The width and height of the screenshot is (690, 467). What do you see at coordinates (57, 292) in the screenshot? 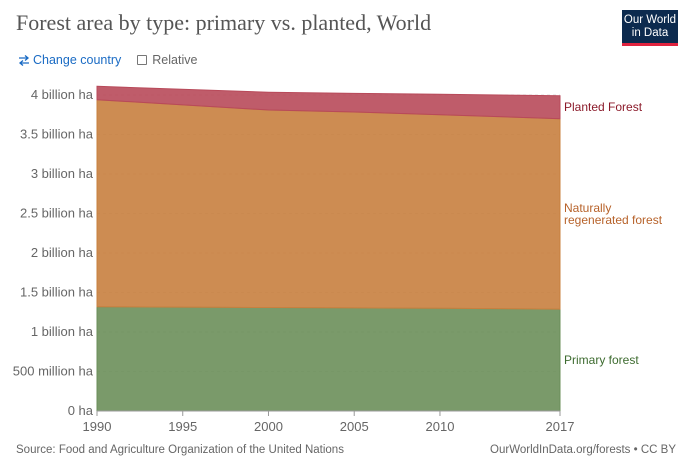
I see `y-tick-label: 1.5 billion ha` at bounding box center [57, 292].